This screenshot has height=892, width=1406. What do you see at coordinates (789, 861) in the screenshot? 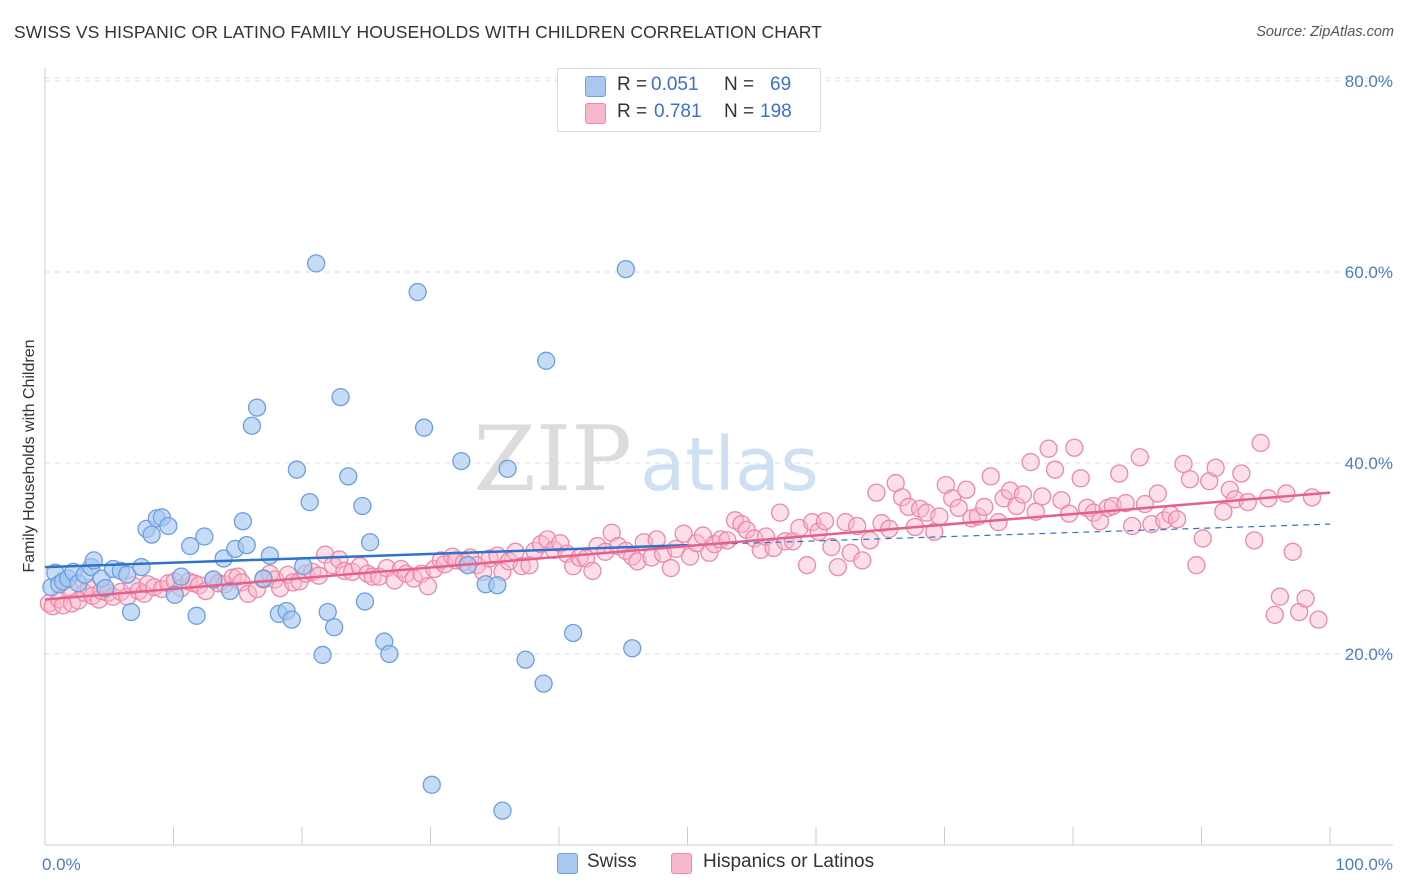
I see `legend-label-hispanic: Hispanics or Latinos` at bounding box center [789, 861].